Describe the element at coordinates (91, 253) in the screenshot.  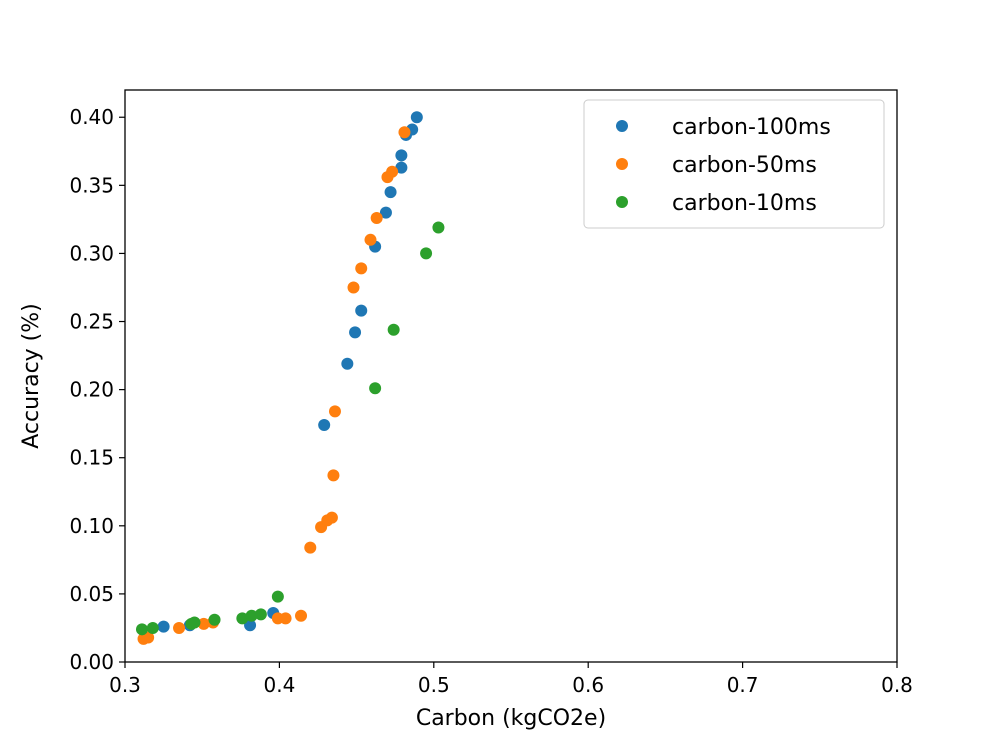
I see `y-tick-label: 0.30` at that location.